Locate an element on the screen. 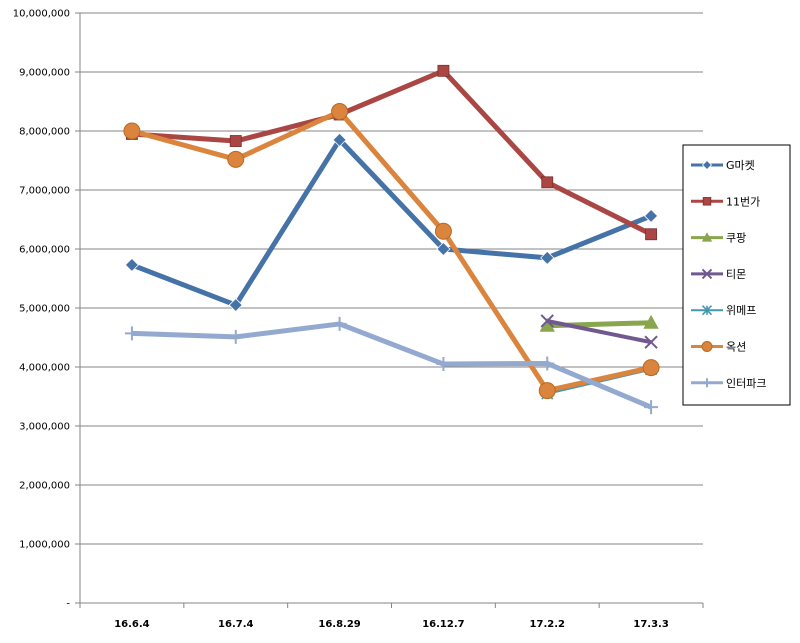 The height and width of the screenshot is (643, 800). legend-label: G마켓 is located at coordinates (740, 165).